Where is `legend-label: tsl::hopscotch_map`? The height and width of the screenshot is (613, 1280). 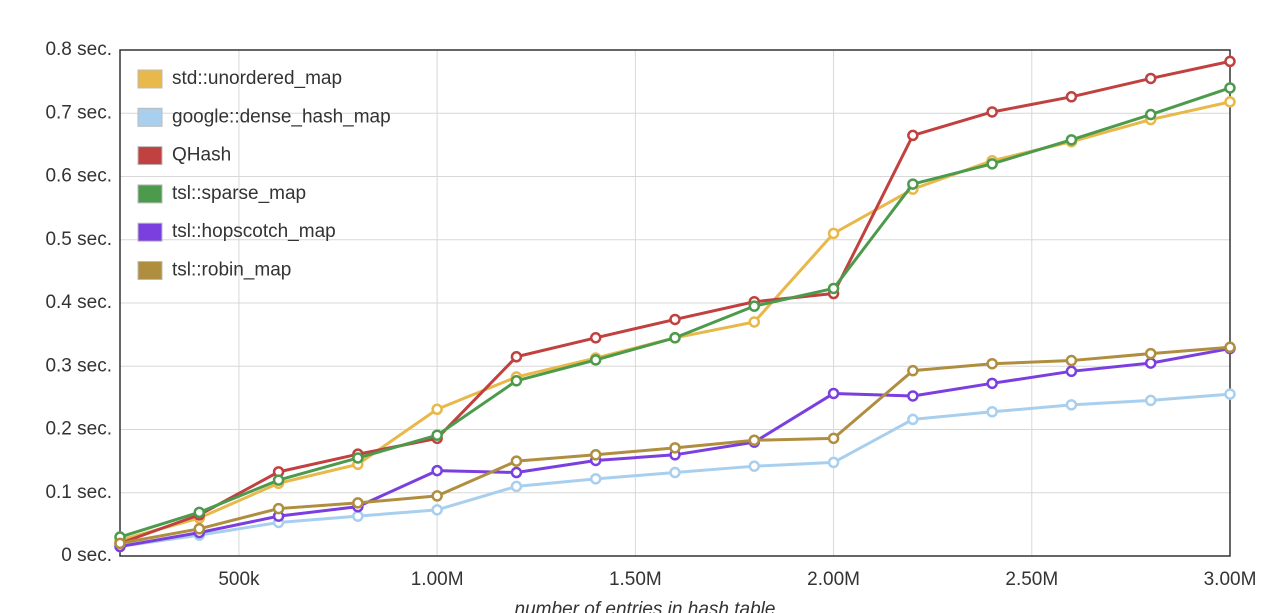
legend-label: tsl::hopscotch_map is located at coordinates (254, 231).